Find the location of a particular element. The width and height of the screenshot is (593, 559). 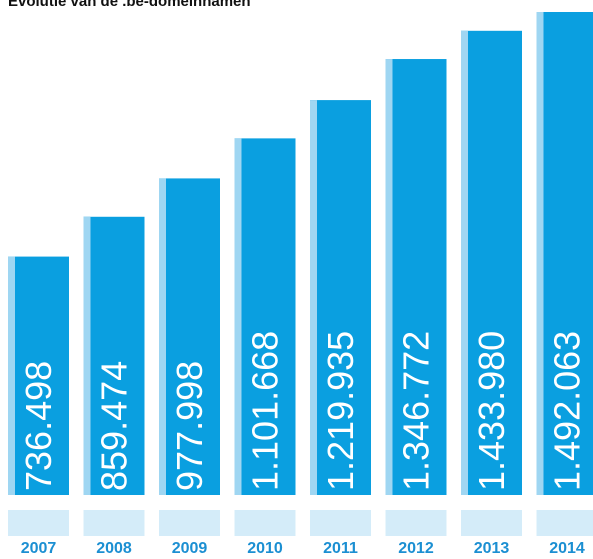

x-tick-label: 2014 is located at coordinates (567, 548).